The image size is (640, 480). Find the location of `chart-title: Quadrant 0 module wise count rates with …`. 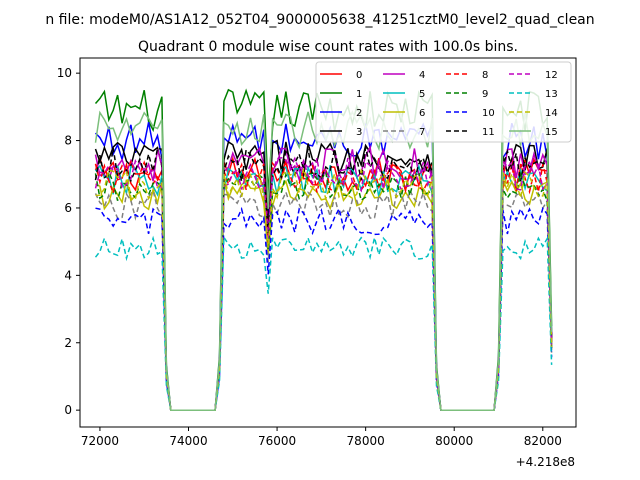

chart-title: Quadrant 0 module wise count rates with … is located at coordinates (328, 47).